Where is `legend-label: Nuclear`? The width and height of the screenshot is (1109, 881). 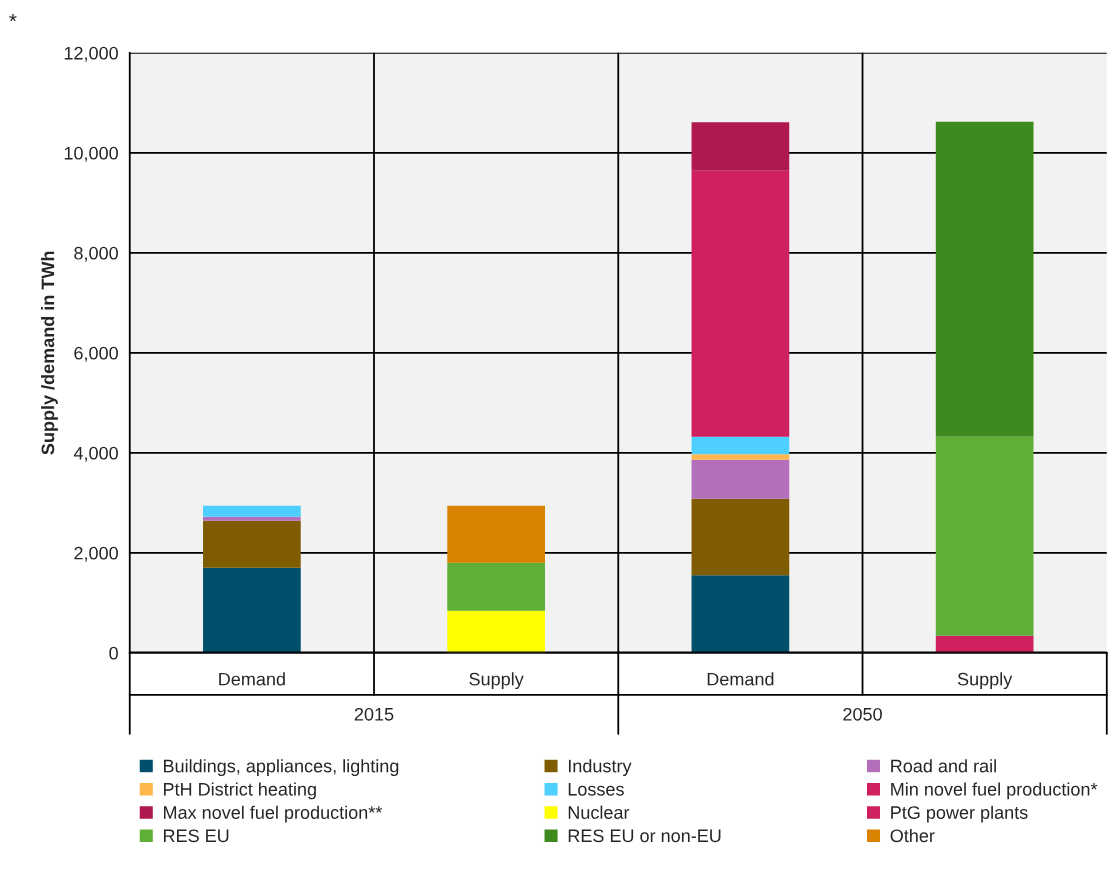 legend-label: Nuclear is located at coordinates (599, 812).